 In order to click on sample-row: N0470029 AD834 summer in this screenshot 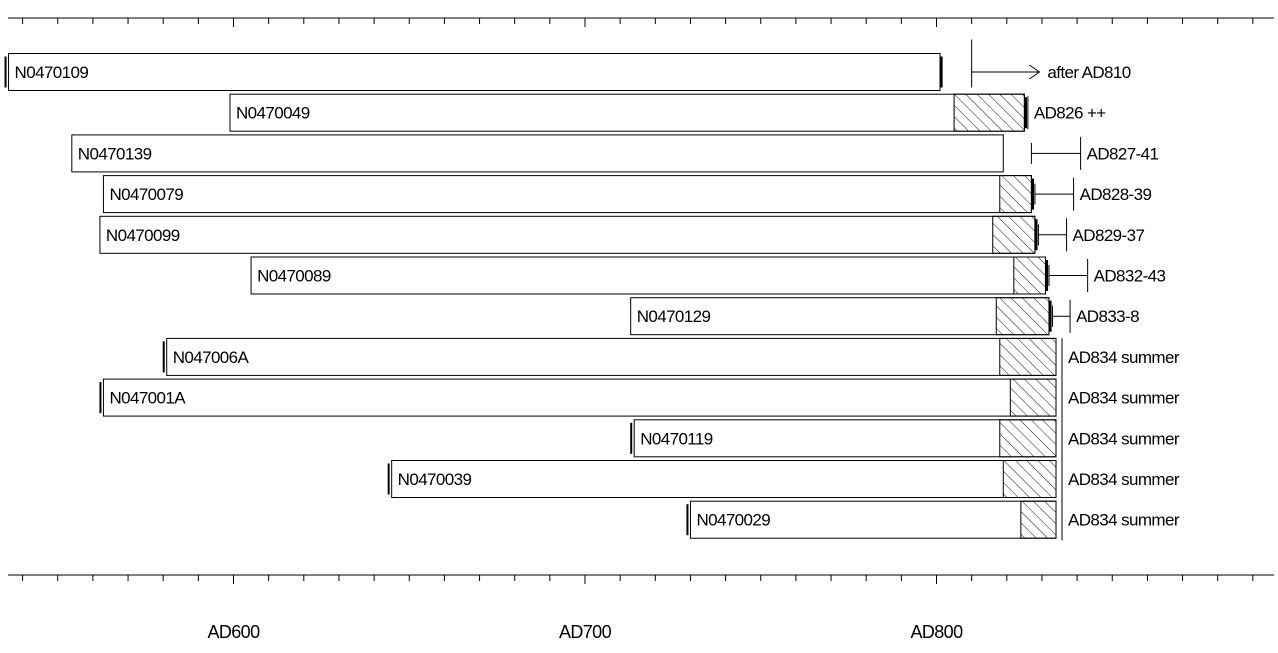, I will do `click(933, 519)`.